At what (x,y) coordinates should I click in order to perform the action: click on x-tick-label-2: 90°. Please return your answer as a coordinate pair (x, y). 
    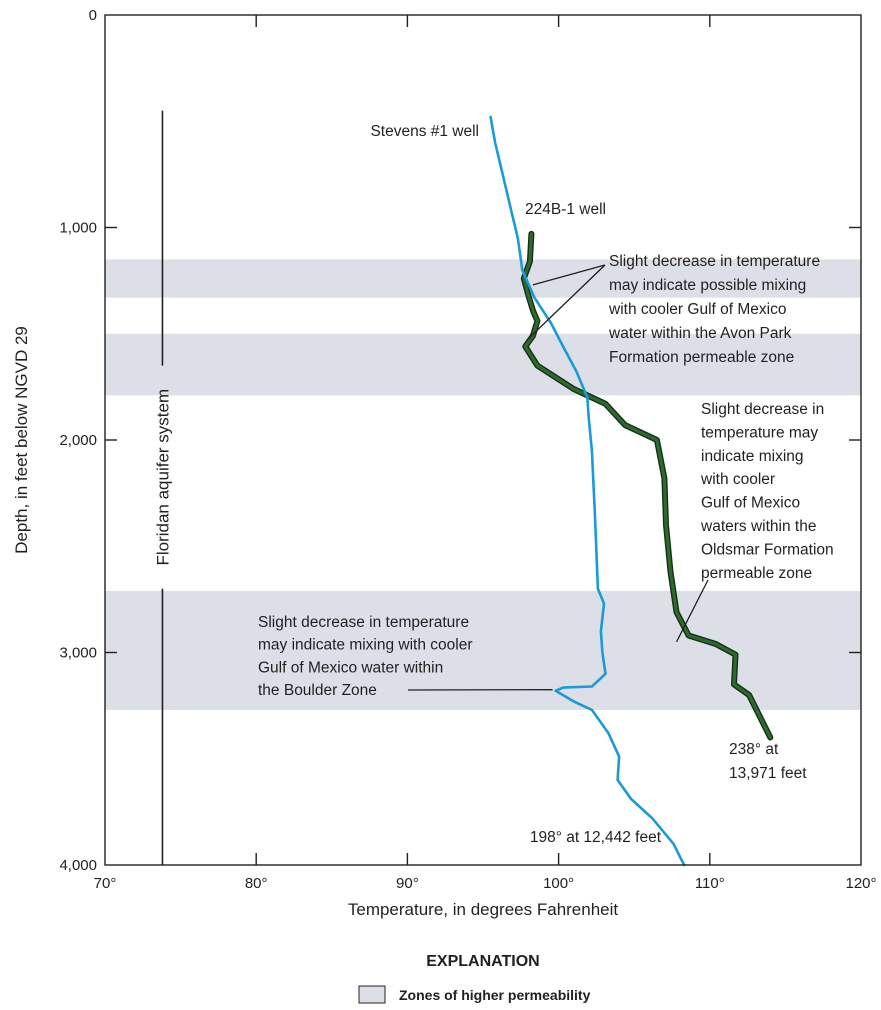
    Looking at the image, I should click on (407, 883).